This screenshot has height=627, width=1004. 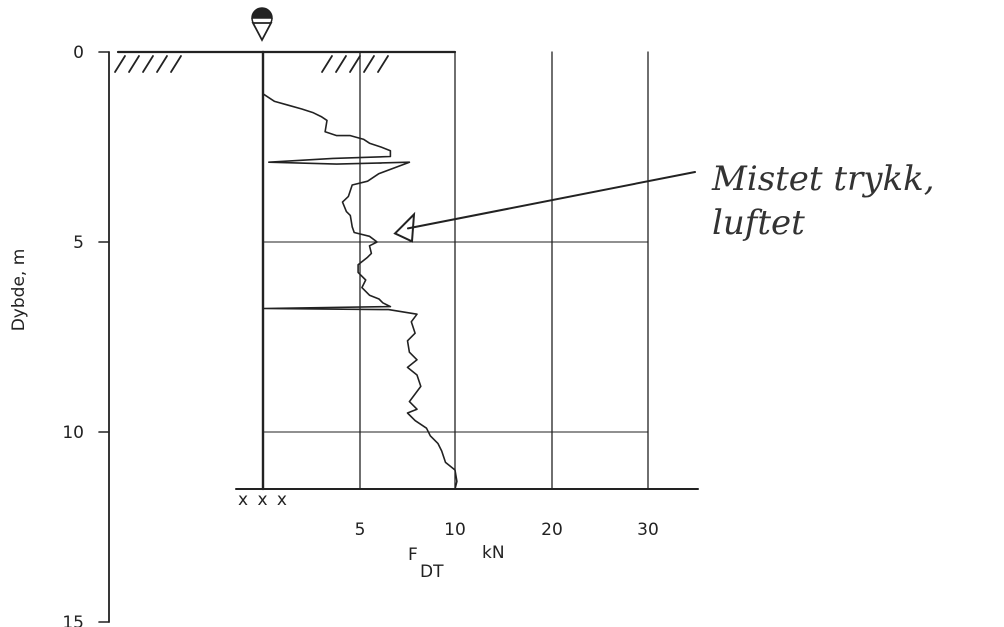 I want to click on y-tick-label-0: 0, so click(x=78, y=53).